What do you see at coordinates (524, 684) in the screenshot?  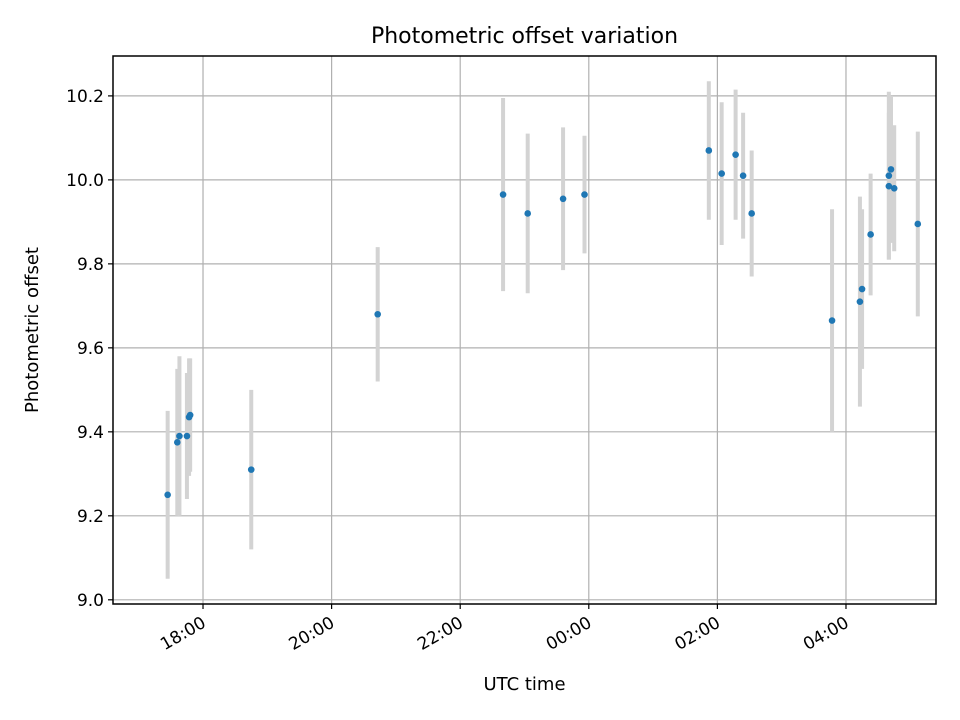 I see `x-axis-label: UTC time` at bounding box center [524, 684].